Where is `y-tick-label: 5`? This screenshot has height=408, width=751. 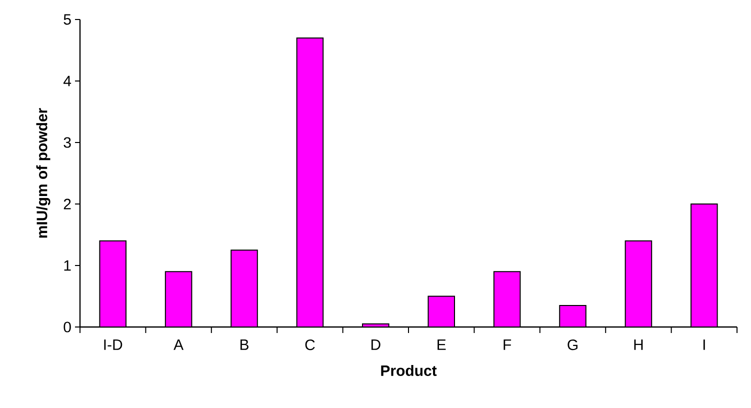
y-tick-label: 5 is located at coordinates (67, 19).